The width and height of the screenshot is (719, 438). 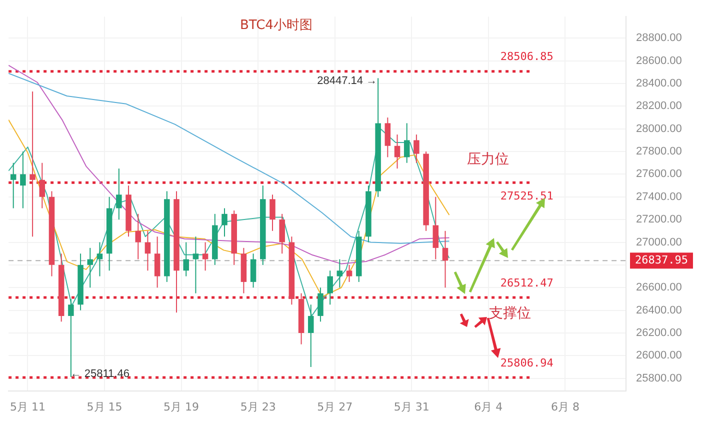 What do you see at coordinates (488, 407) in the screenshot?
I see `x-tick-label: 6月 4` at bounding box center [488, 407].